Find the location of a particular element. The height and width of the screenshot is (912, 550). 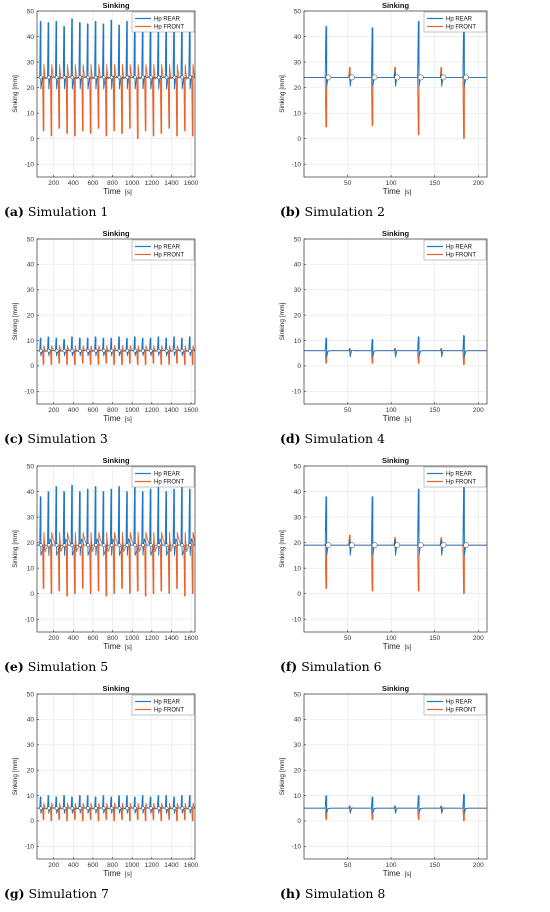

x-axis-unit: [s] is located at coordinates (128, 647).